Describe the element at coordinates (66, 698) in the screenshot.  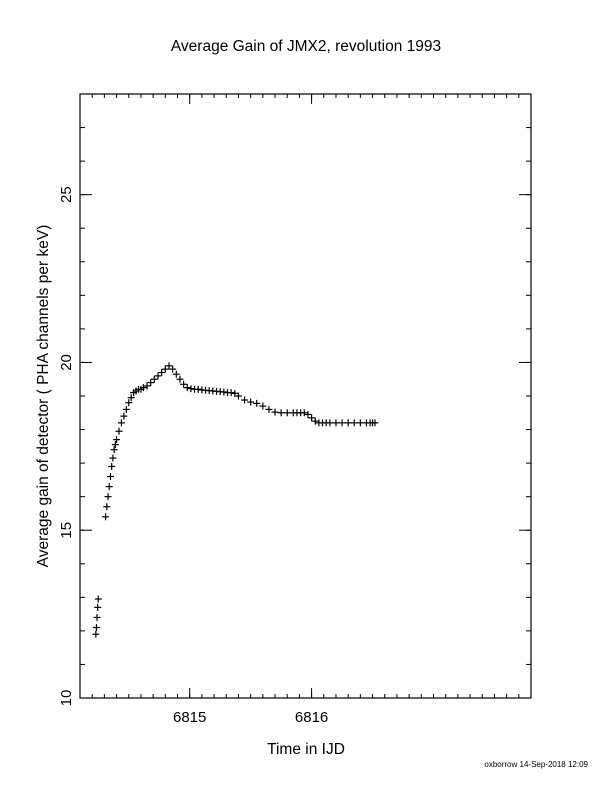
I see `y-tick-label: 10` at that location.